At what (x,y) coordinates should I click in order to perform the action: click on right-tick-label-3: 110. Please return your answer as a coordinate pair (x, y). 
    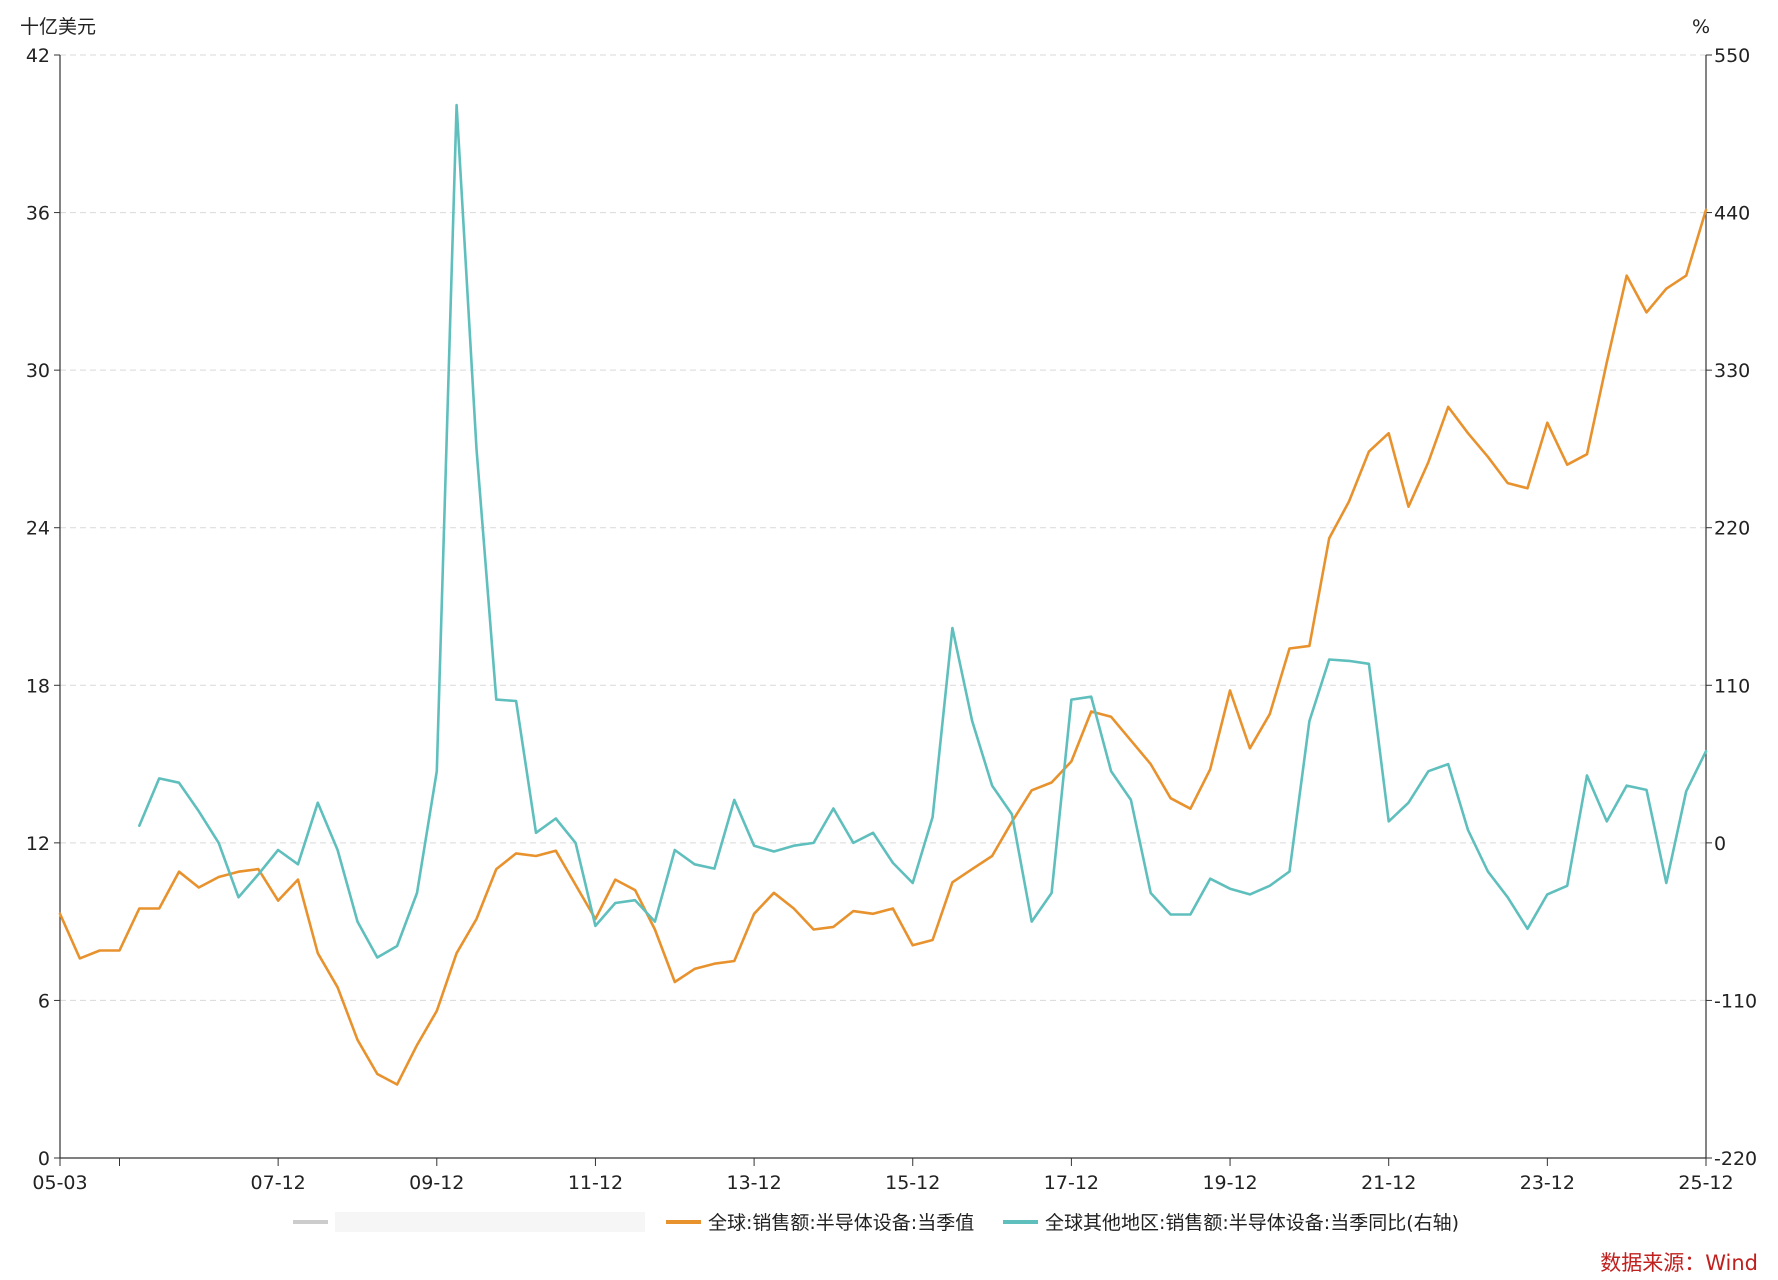
    Looking at the image, I should click on (1732, 686).